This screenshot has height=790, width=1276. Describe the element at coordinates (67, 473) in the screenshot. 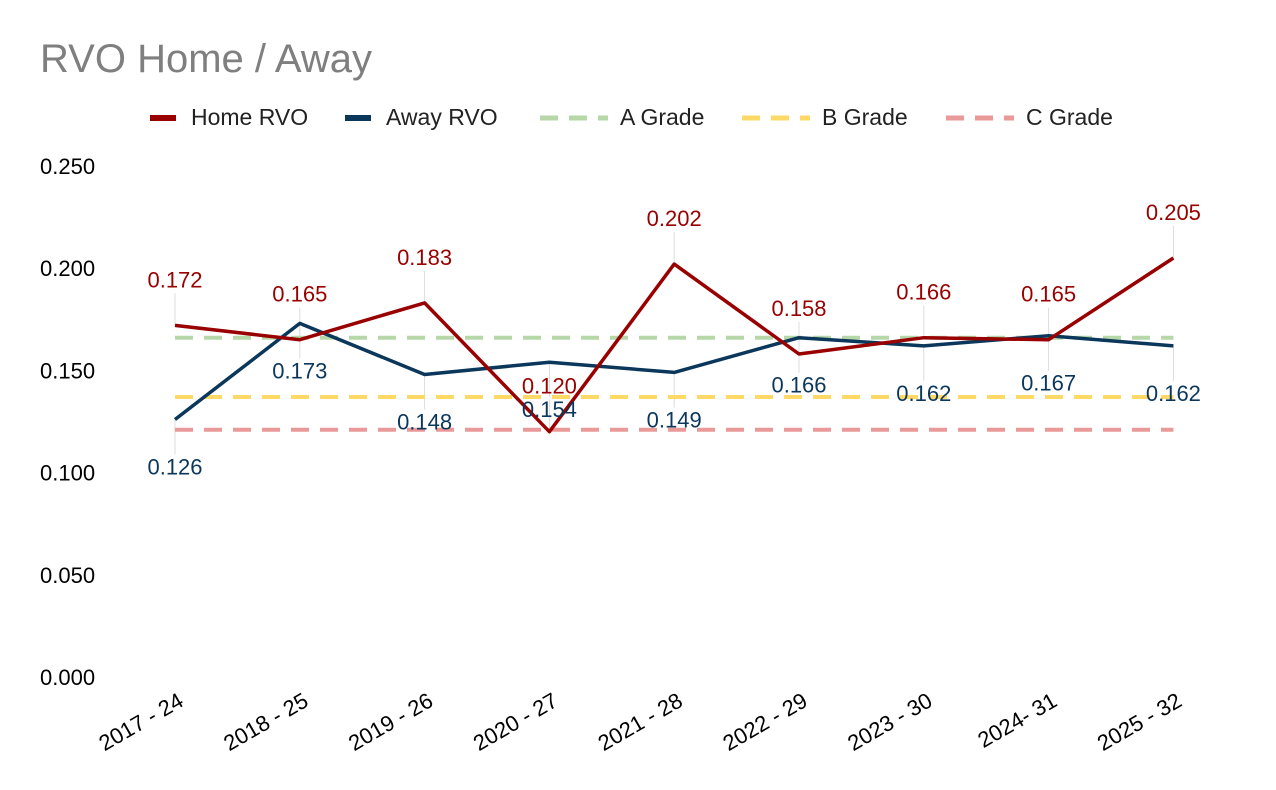

I see `y-tick-label: 0.100` at that location.